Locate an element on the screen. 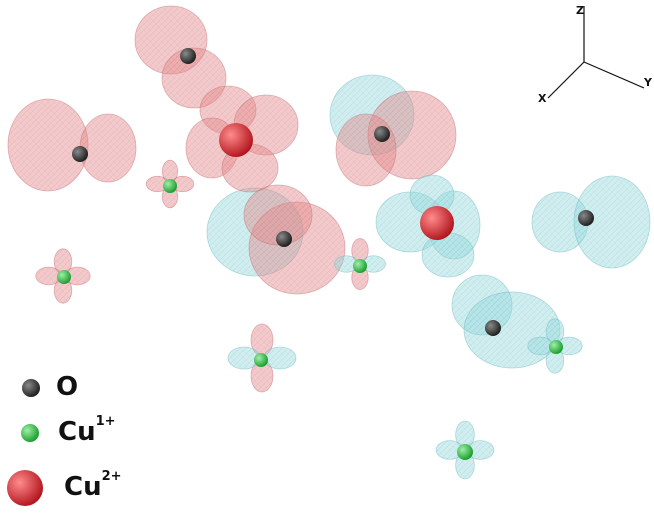 This screenshot has height=514, width=654. axis-triad: Z X Y is located at coordinates (595, 54).